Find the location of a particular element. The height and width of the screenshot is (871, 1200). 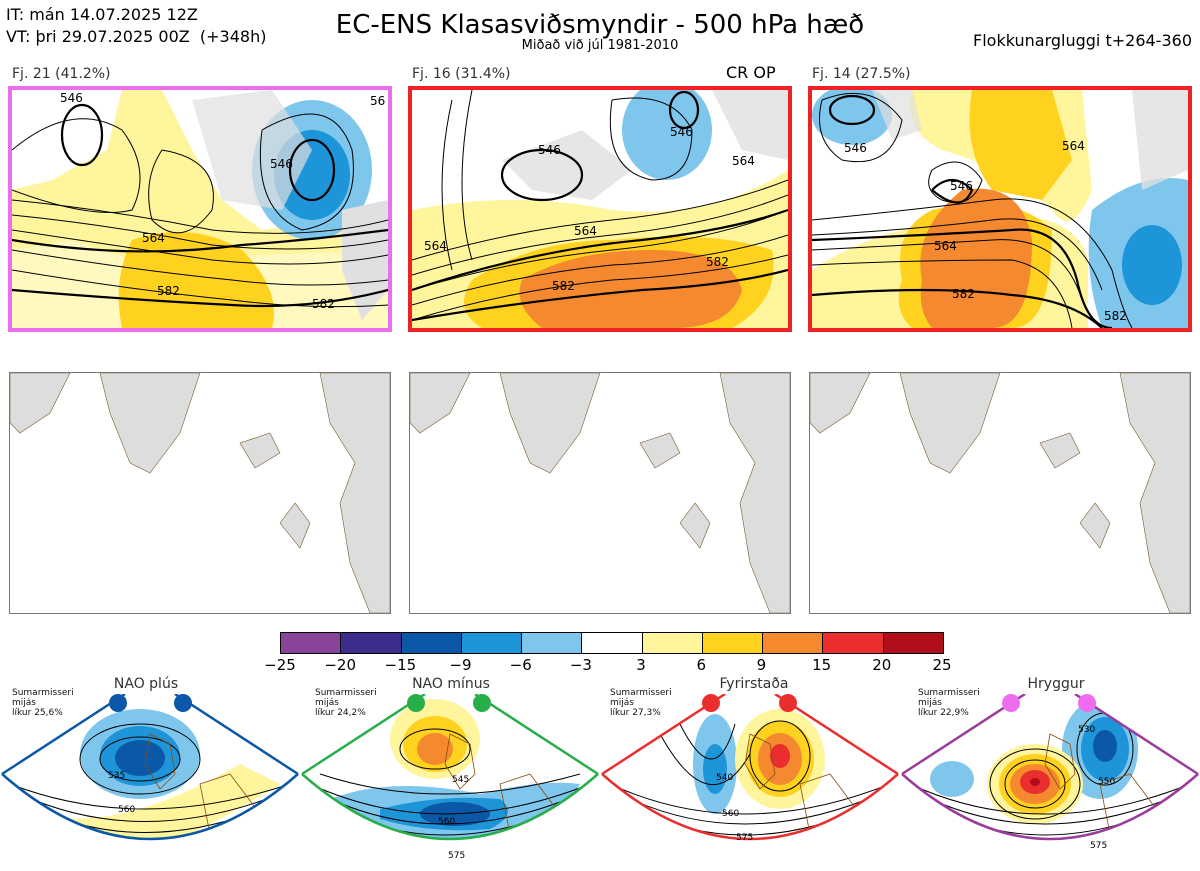

cluster-2-map: 546 546 564 564 582 582 564 is located at coordinates (600, 209).